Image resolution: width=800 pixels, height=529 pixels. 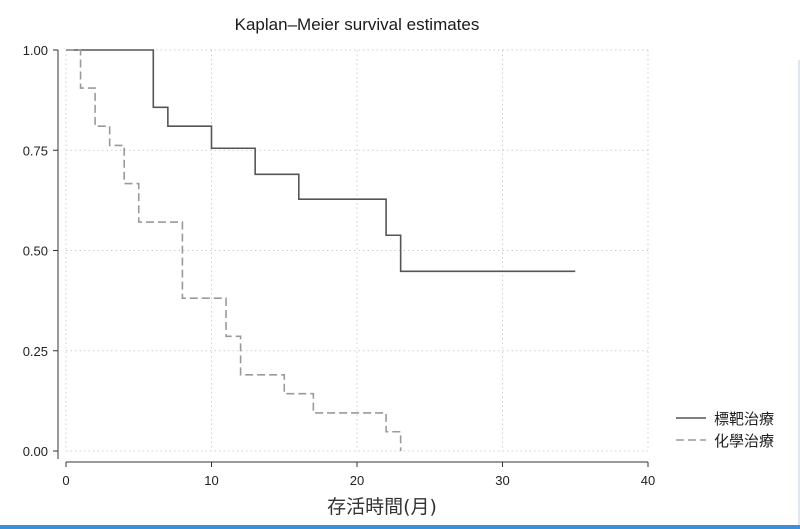 I want to click on x-tick-label: 20, so click(x=357, y=480).